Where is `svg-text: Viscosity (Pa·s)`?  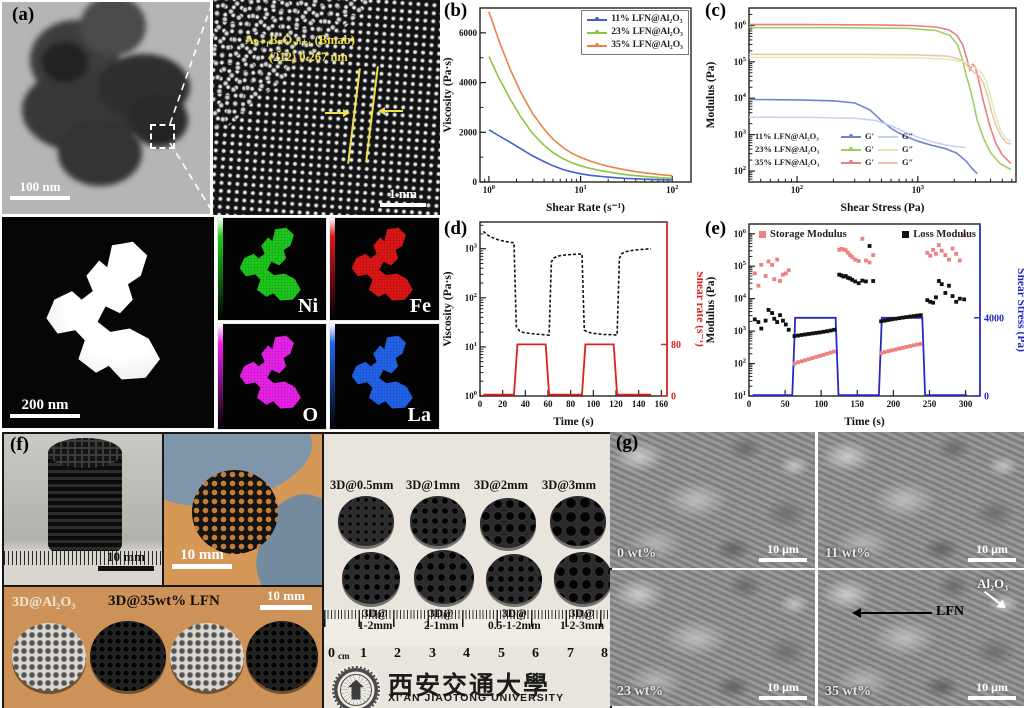 svg-text: Viscosity (Pa·s) is located at coordinates (448, 308).